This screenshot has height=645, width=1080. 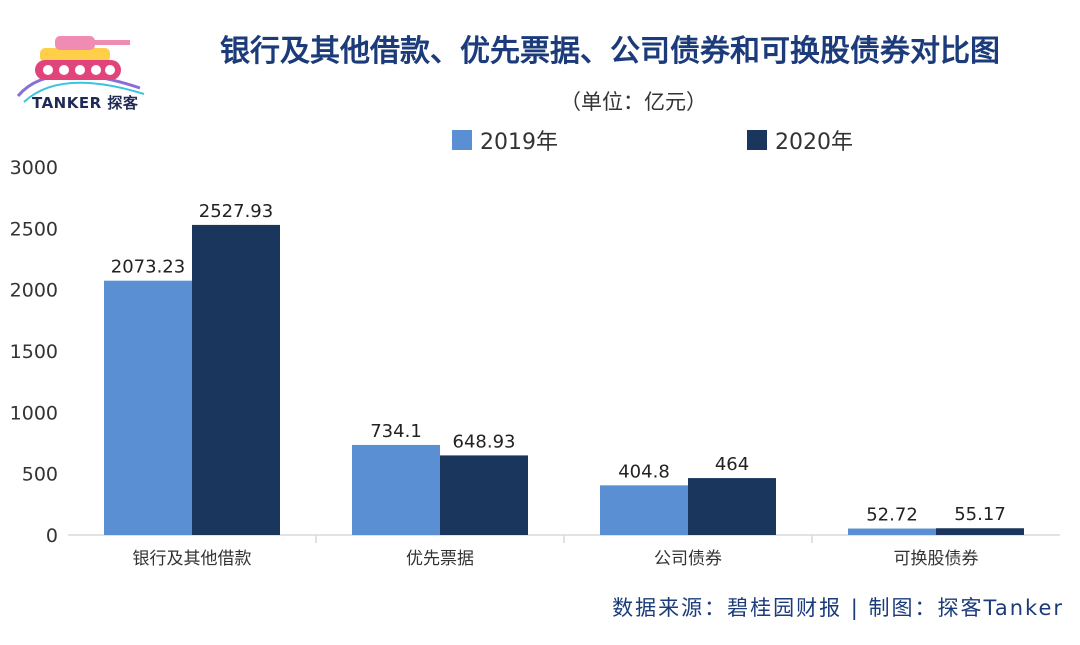 I want to click on legend-swatch-2019, so click(x=462, y=140).